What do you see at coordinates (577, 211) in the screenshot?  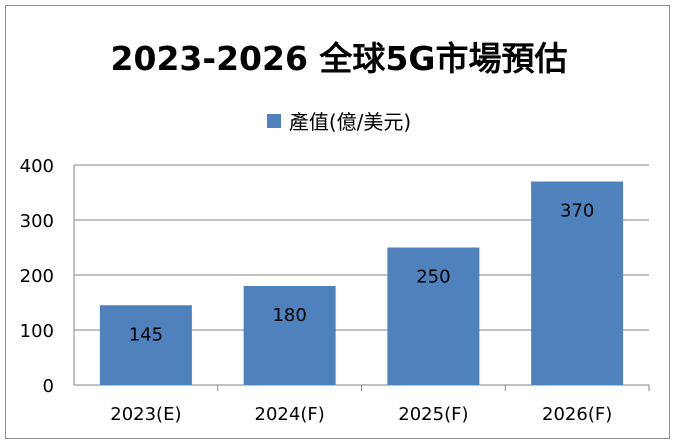 I see `data-label: 370` at bounding box center [577, 211].